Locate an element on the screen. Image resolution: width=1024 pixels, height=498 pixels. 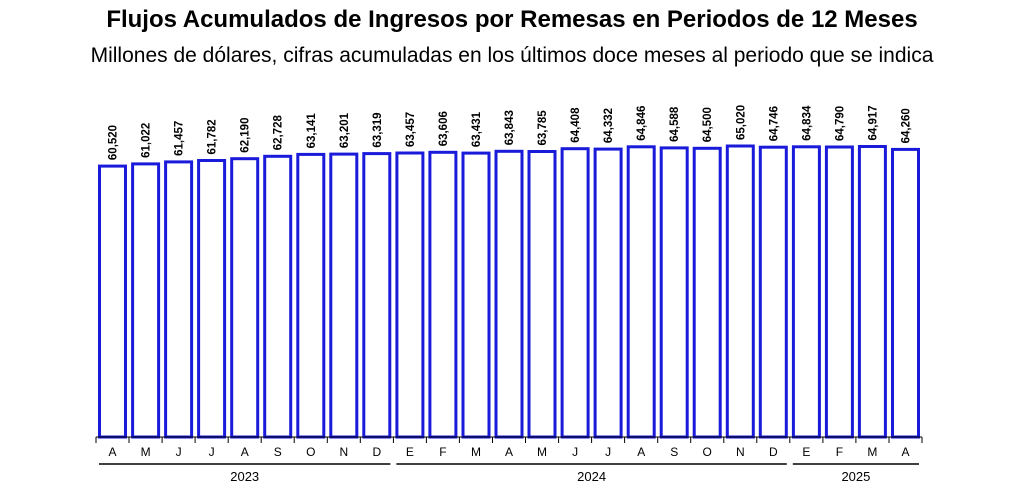
x-axis: A M J J A S O N D E F M A M J J A S O N D E F M A 2023 2024 2025 is located at coordinates (509, 460).